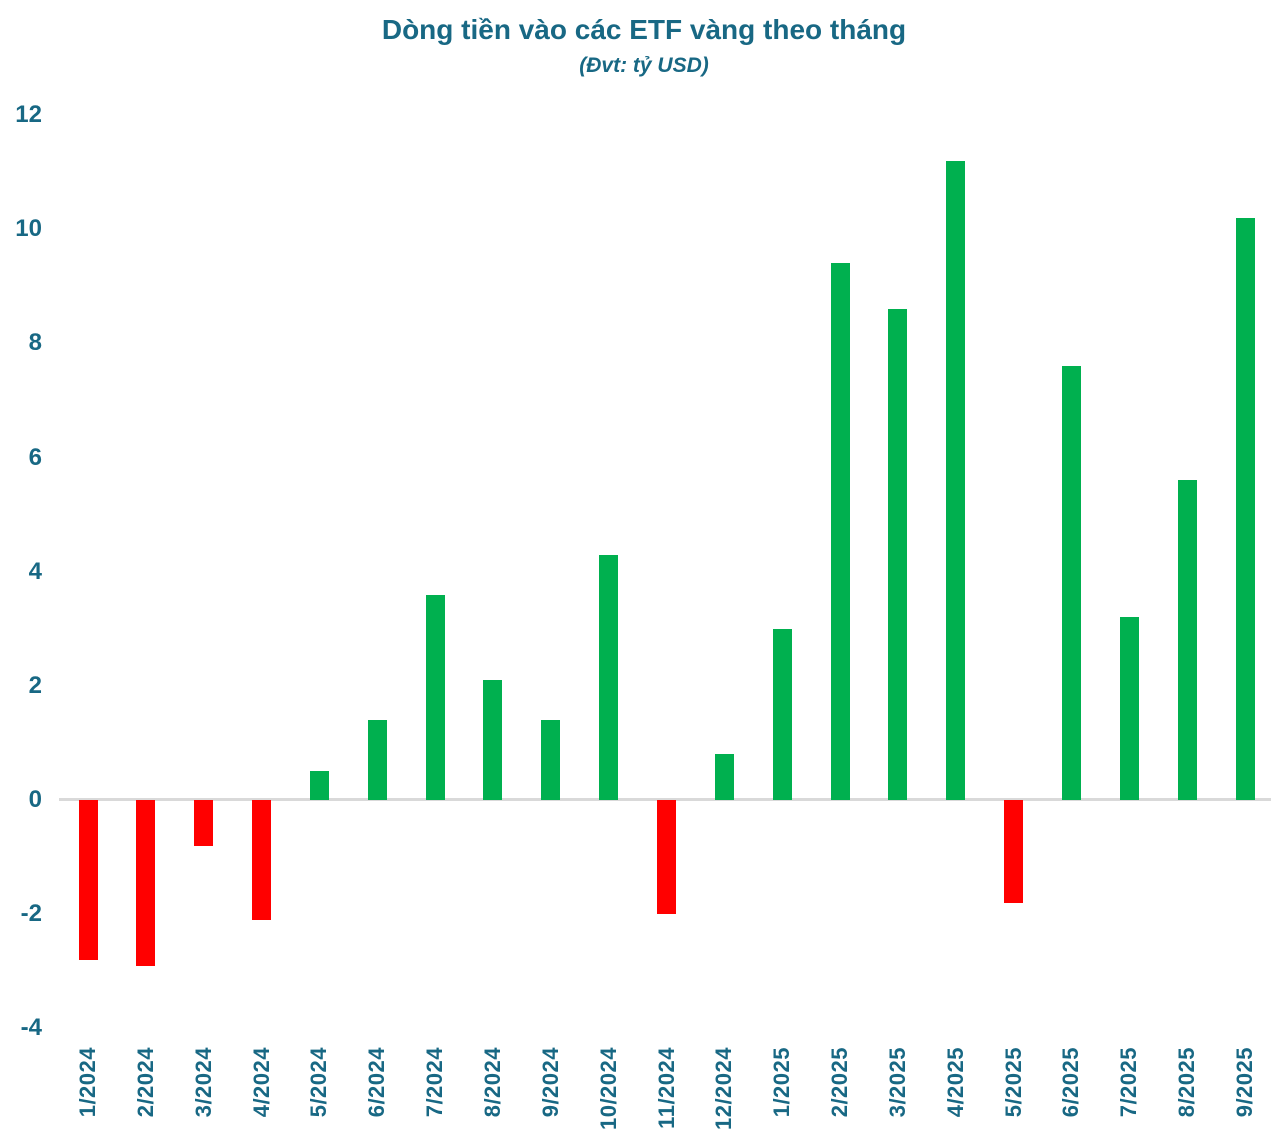 Image resolution: width=1288 pixels, height=1144 pixels. I want to click on x-axis-label-3/2024: 3/2024, so click(203, 1082).